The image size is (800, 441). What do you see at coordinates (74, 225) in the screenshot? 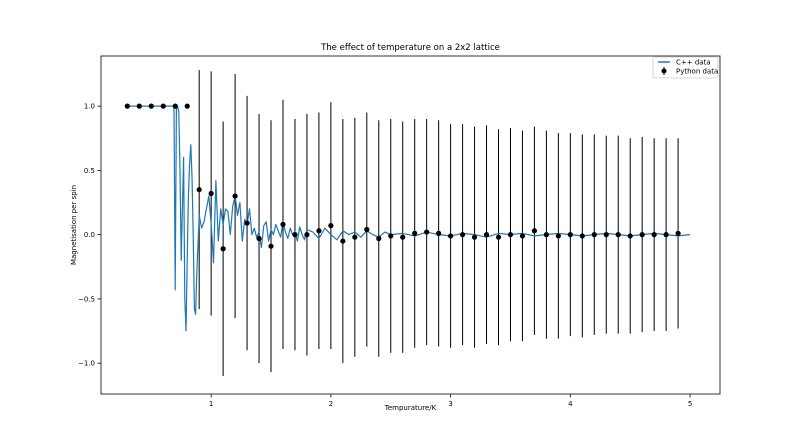
I see `y-axis-label: Magnetisation per spin` at bounding box center [74, 225].